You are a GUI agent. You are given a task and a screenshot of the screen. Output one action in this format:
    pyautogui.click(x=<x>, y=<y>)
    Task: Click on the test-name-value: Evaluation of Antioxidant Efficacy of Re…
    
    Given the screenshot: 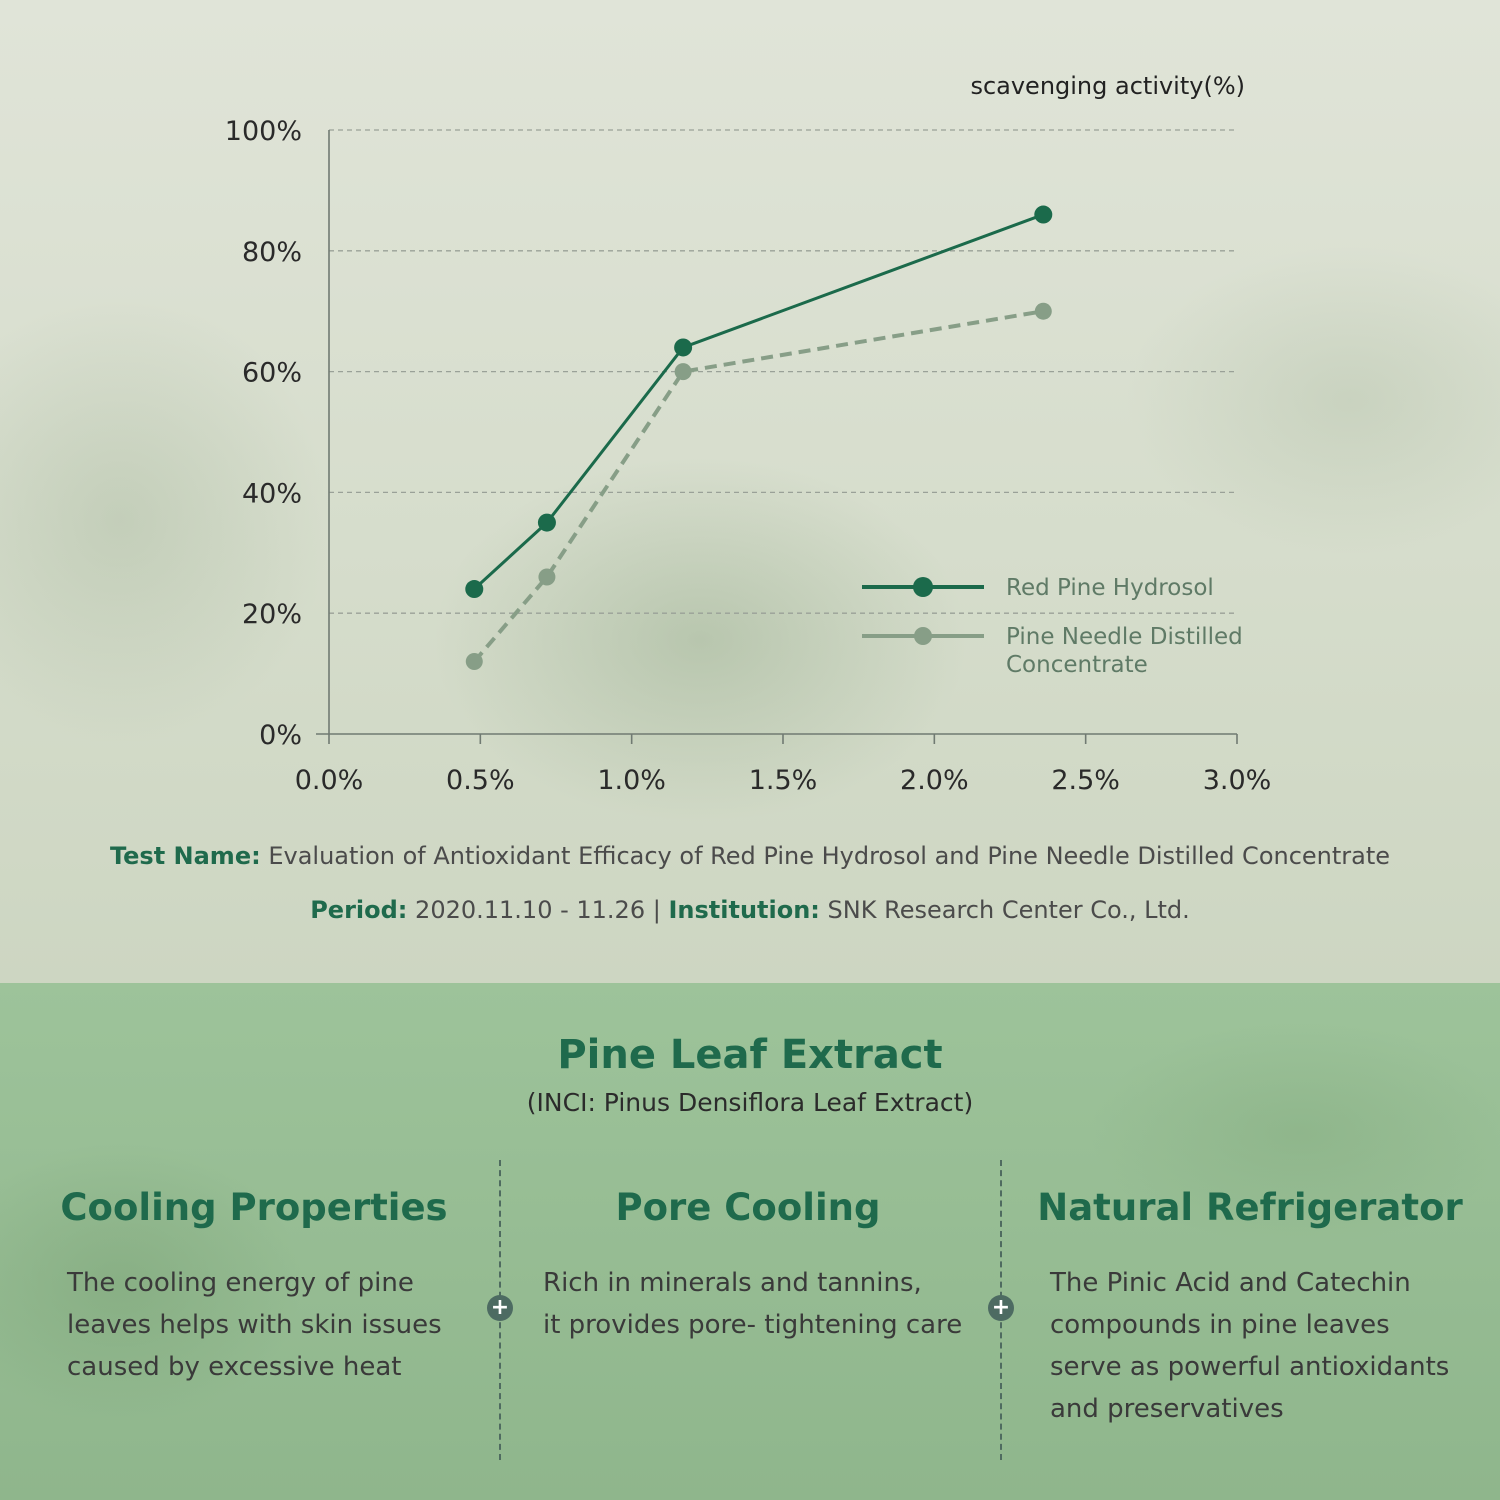 What is the action you would take?
    pyautogui.click(x=829, y=856)
    